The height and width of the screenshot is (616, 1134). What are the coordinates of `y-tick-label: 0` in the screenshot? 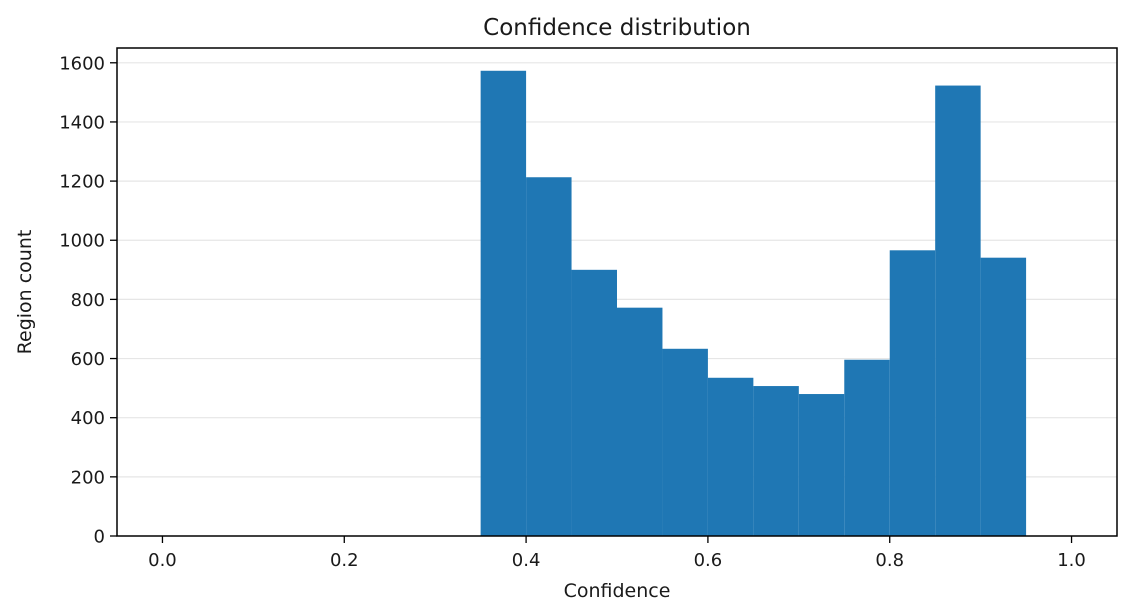 It's located at (99, 537).